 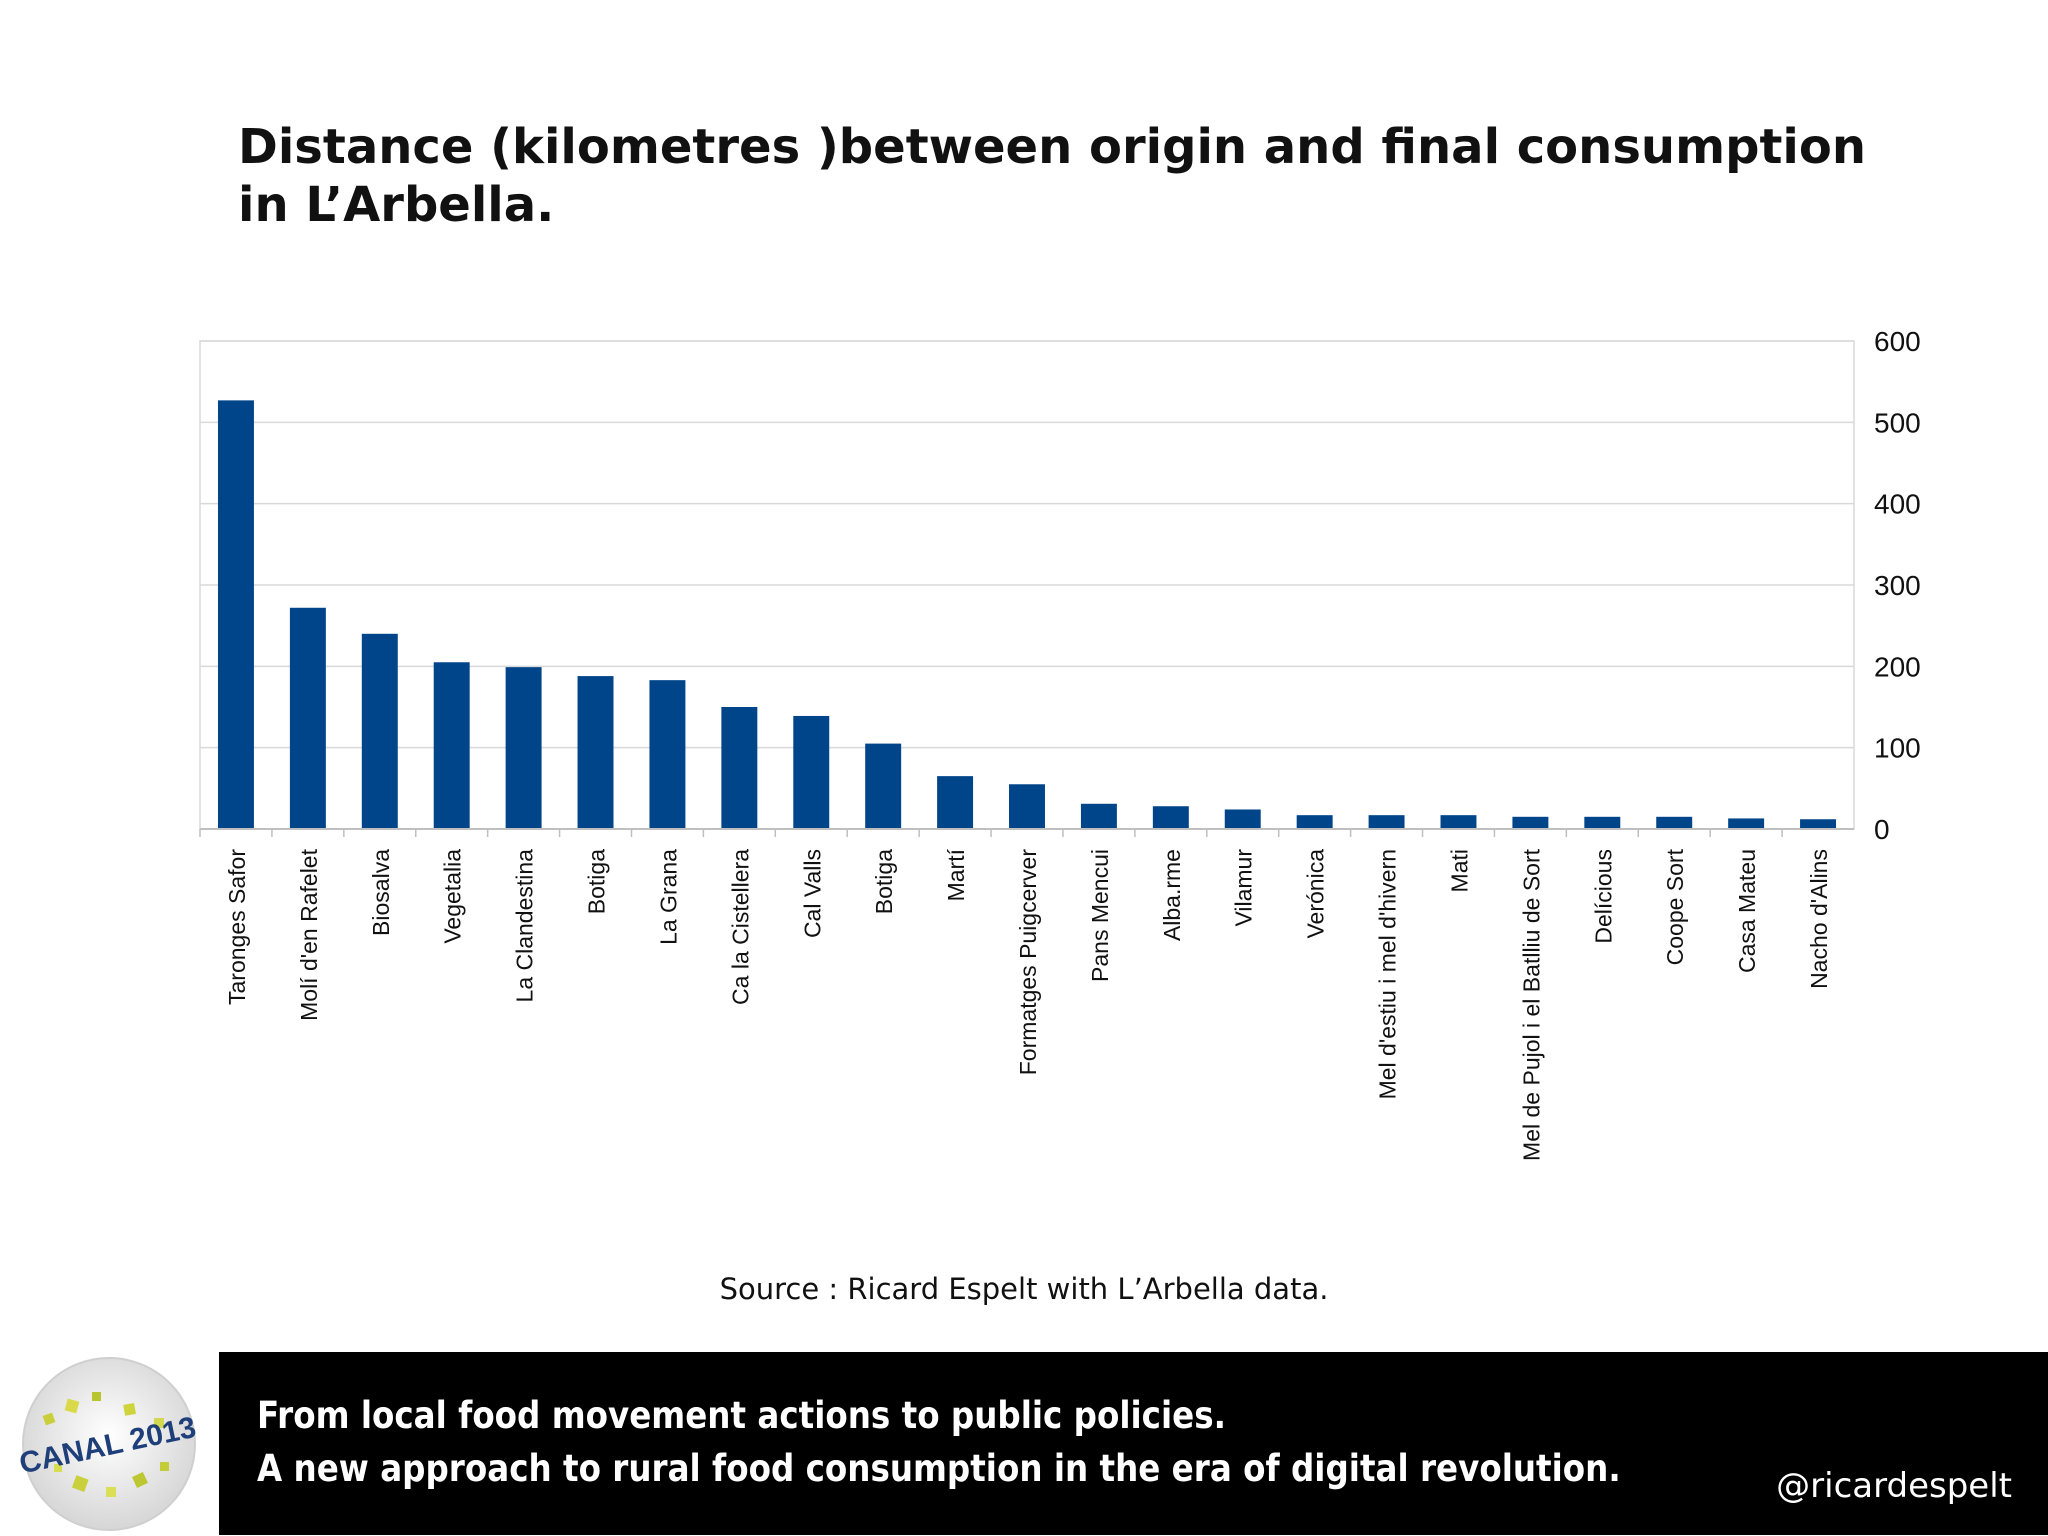 What do you see at coordinates (396, 205) in the screenshot?
I see `slide-title-line-2: in L’Arbella.` at bounding box center [396, 205].